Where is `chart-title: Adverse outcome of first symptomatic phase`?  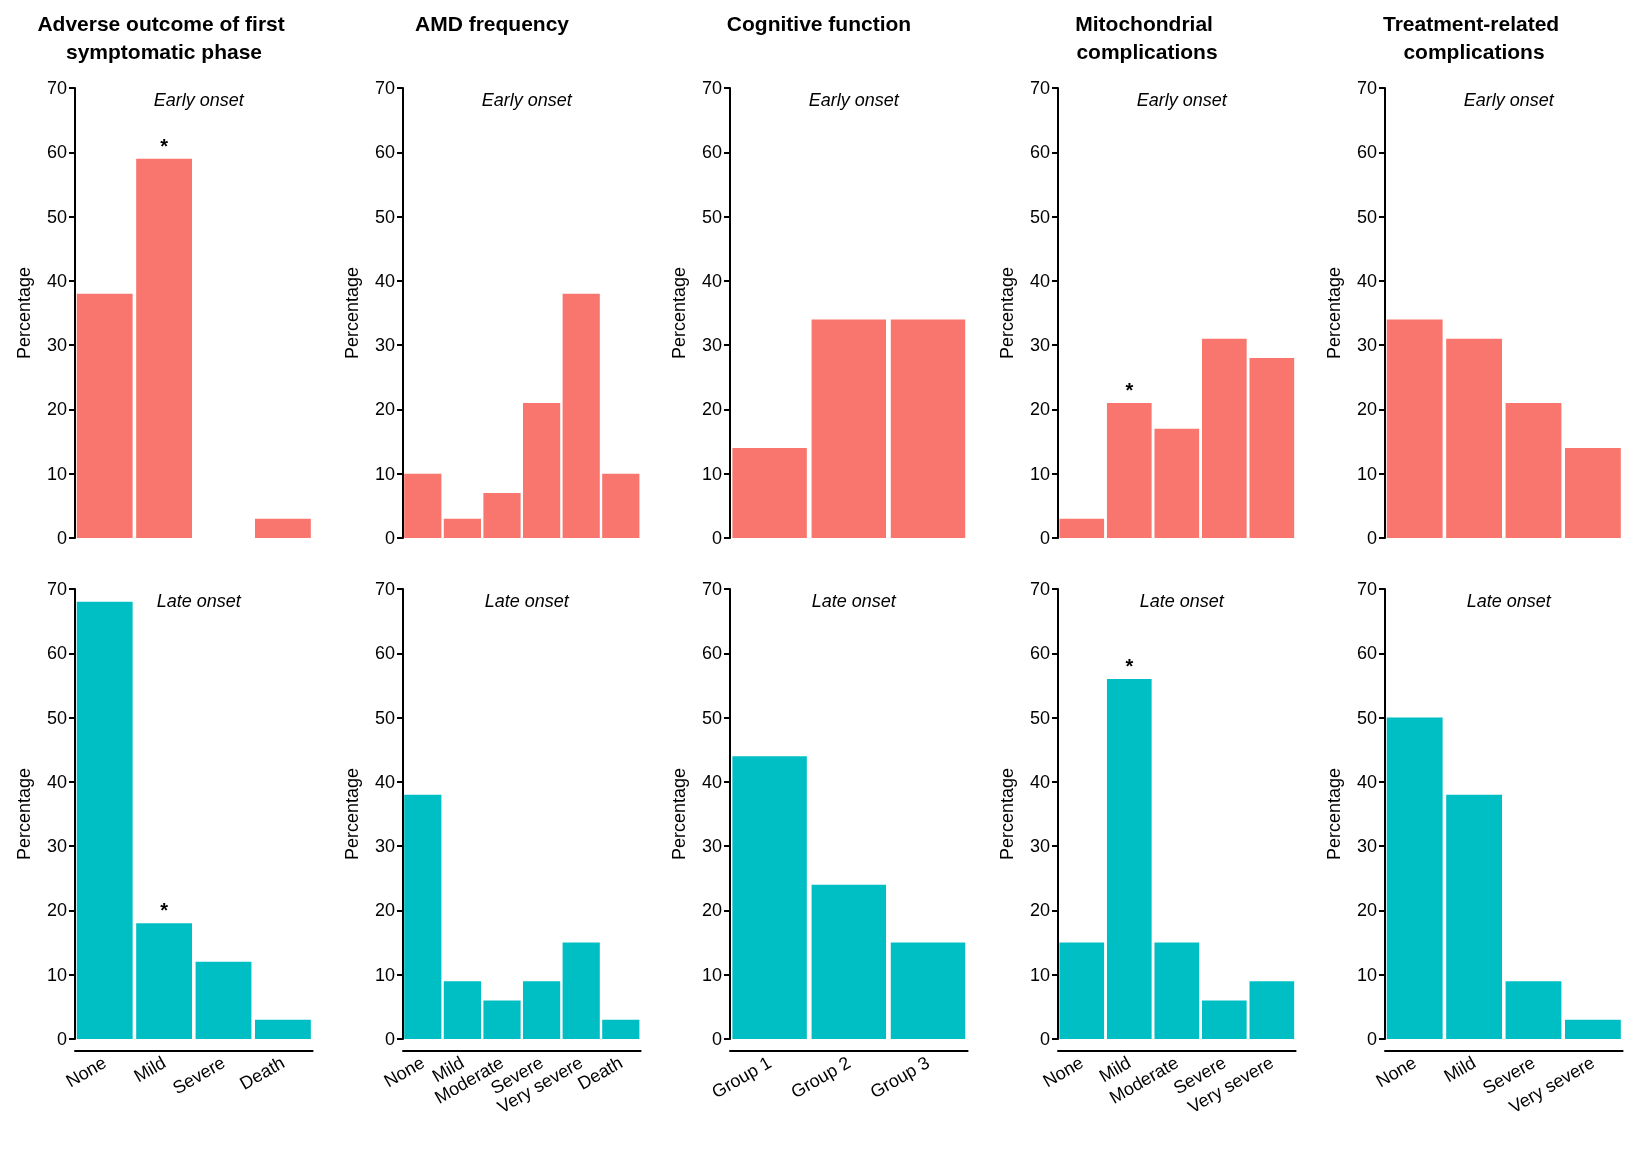 chart-title: Adverse outcome of first symptomatic phase is located at coordinates (164, 37).